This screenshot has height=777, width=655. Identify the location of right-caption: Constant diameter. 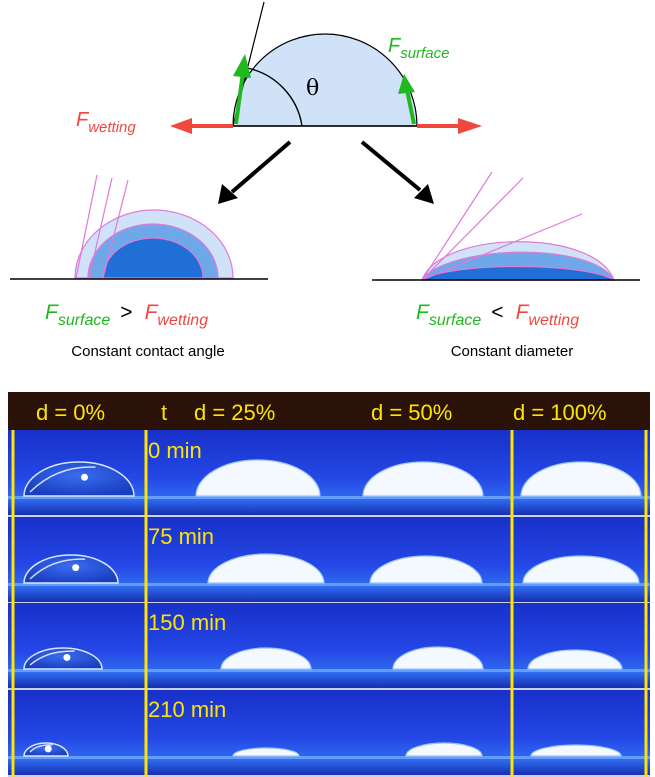
(512, 351).